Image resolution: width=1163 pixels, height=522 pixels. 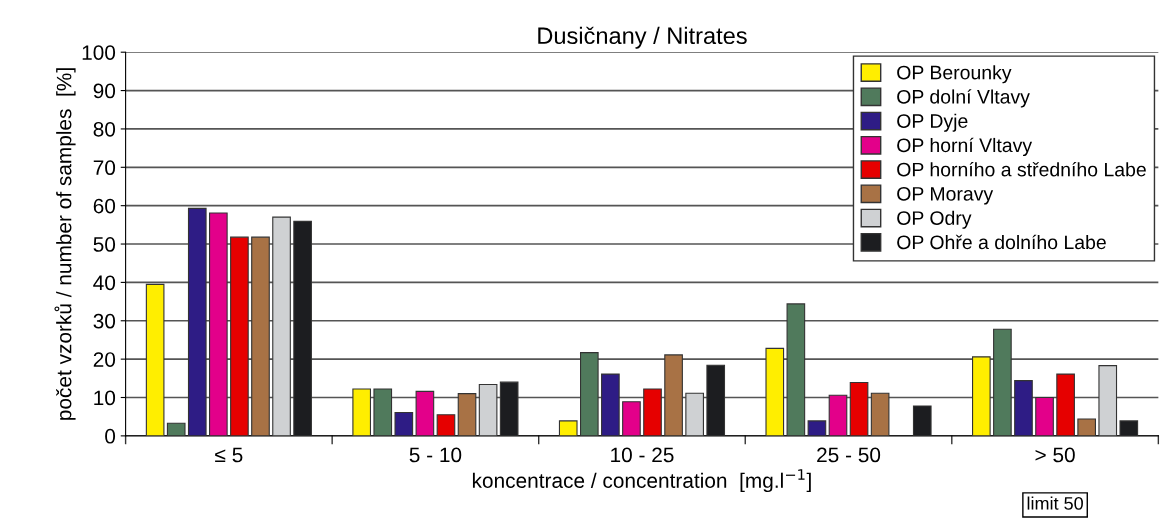 What do you see at coordinates (641, 481) in the screenshot?
I see `x-axis-title: koncentrace / concentration [mg.l$^{−1}$]` at bounding box center [641, 481].